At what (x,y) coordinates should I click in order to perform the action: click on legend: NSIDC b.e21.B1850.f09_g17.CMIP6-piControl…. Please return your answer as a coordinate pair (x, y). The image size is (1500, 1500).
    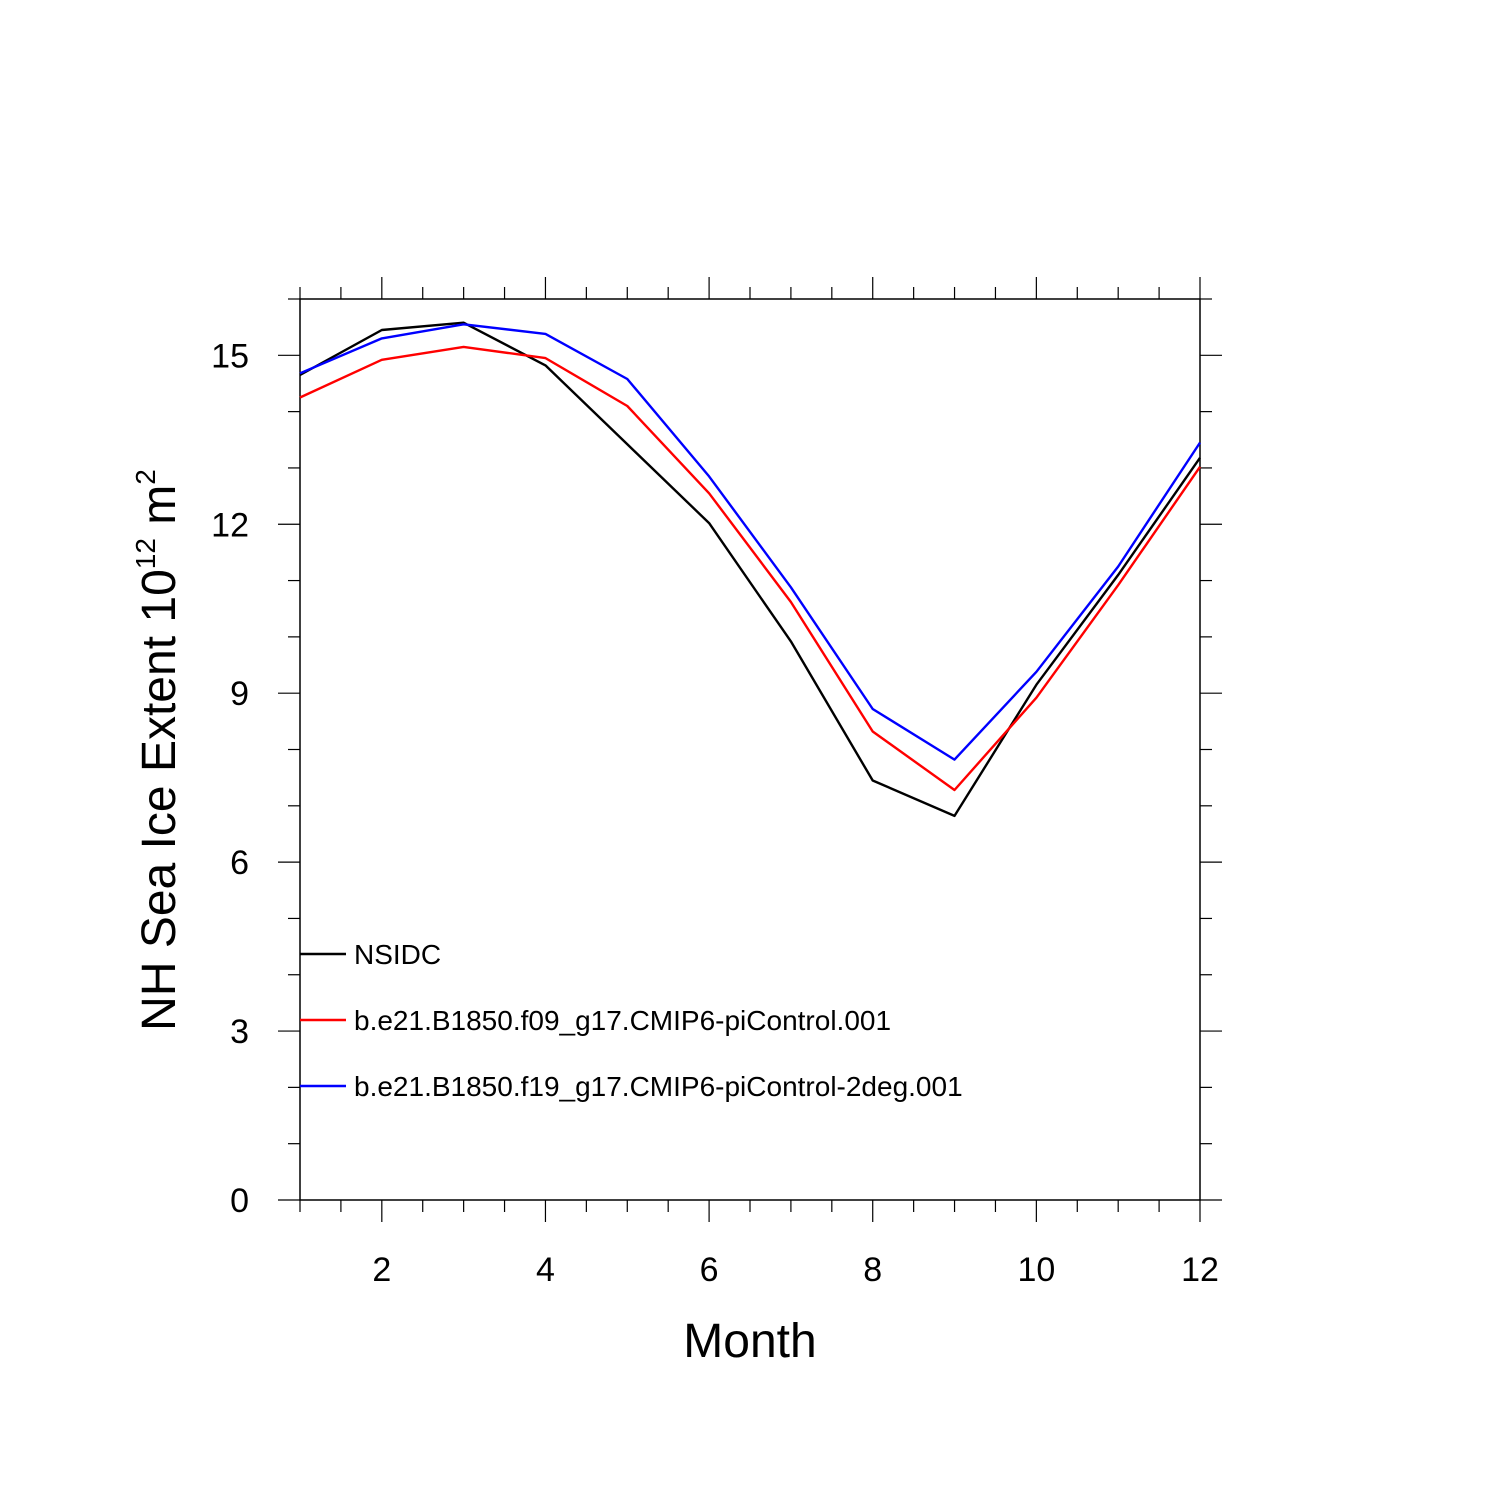
    Looking at the image, I should click on (631, 1020).